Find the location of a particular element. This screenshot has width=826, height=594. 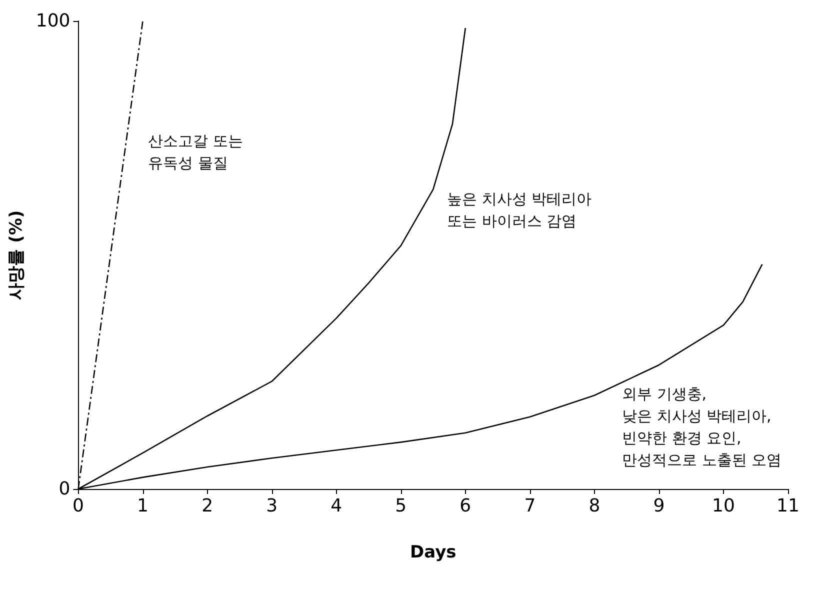

x-tick-label: 5 is located at coordinates (401, 506).